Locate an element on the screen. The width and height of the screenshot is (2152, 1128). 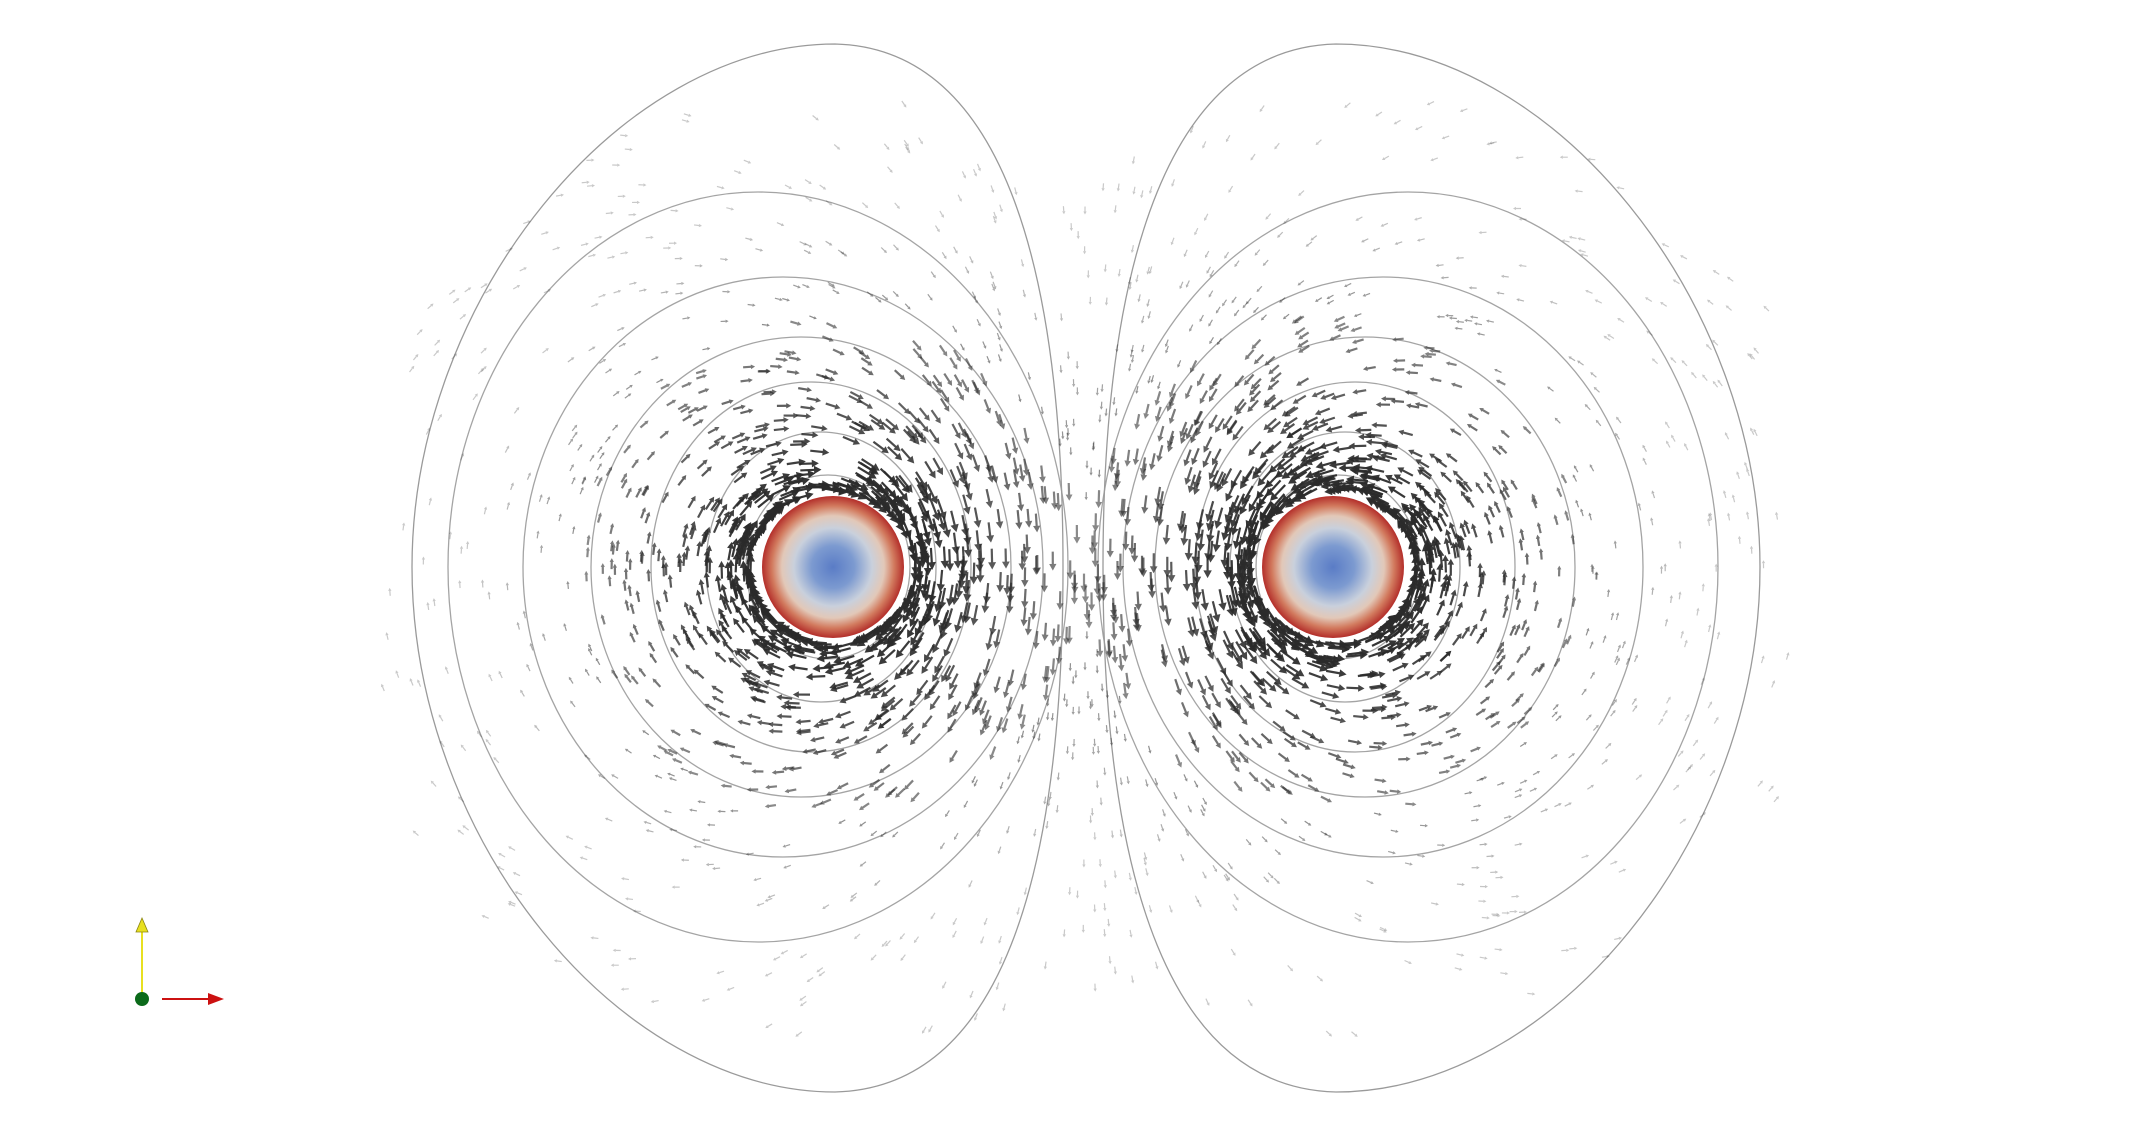
left-conductor is located at coordinates (833, 567).